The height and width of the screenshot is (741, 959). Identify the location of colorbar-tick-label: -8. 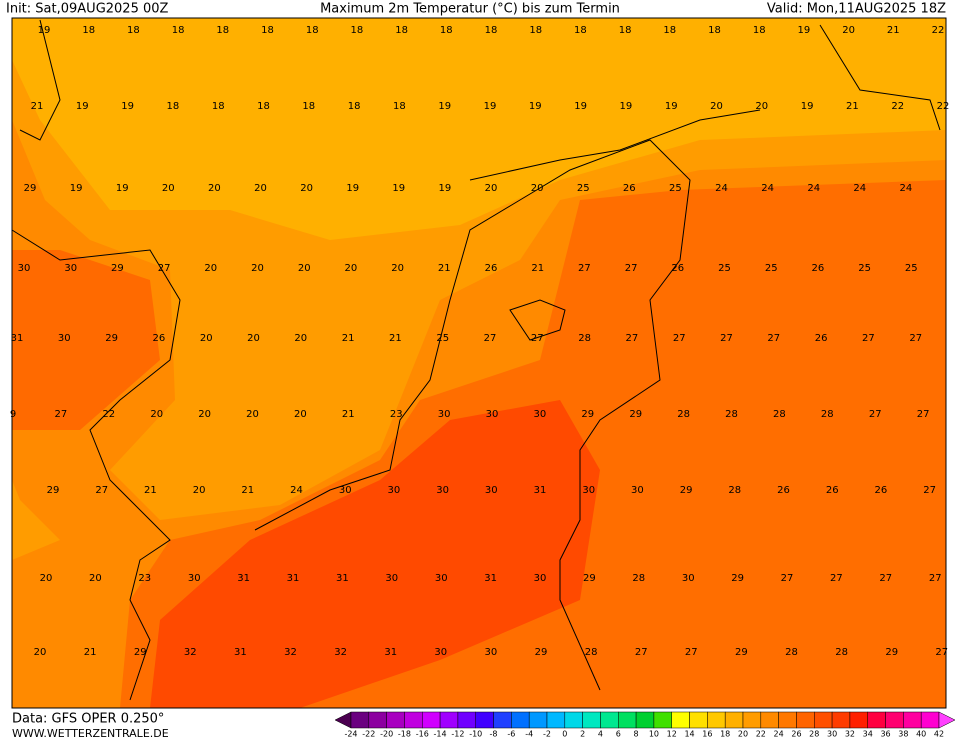
(494, 734).